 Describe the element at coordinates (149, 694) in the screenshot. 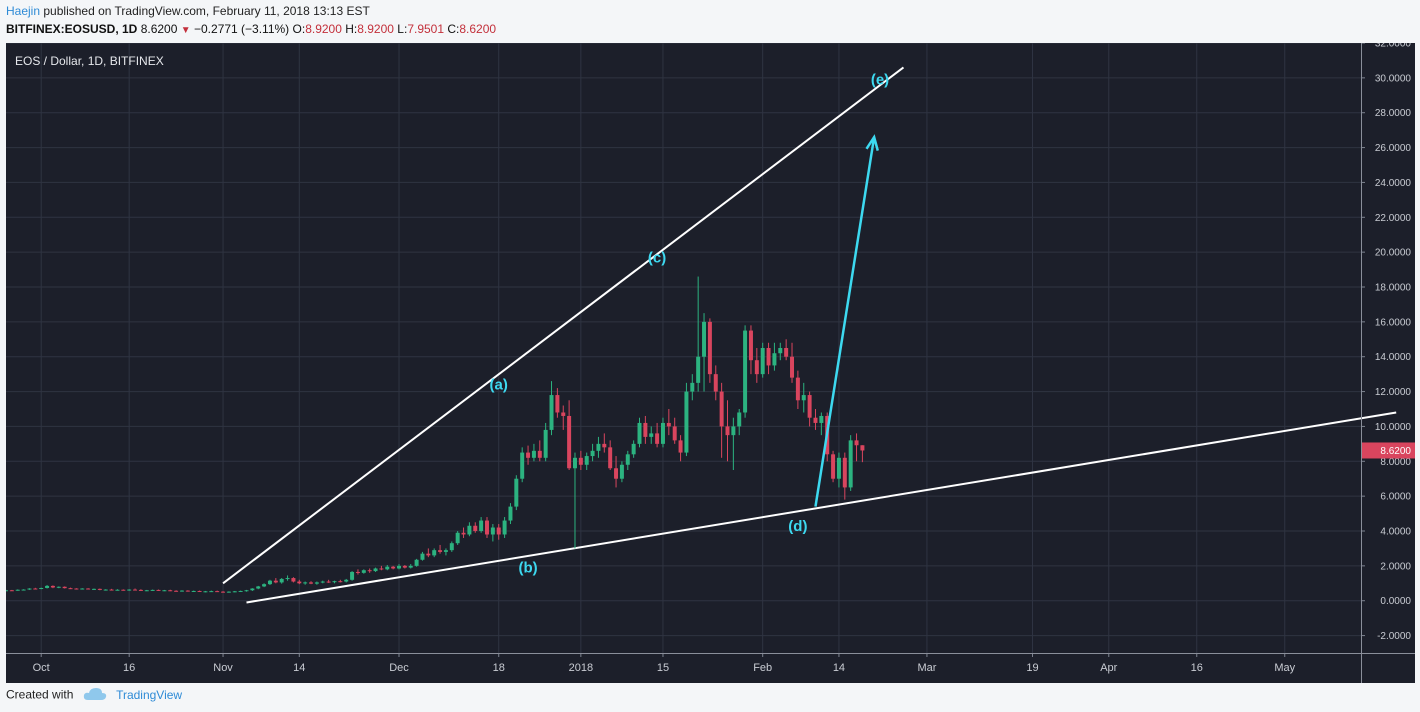

I see `tradingview-brand: TradingView` at that location.